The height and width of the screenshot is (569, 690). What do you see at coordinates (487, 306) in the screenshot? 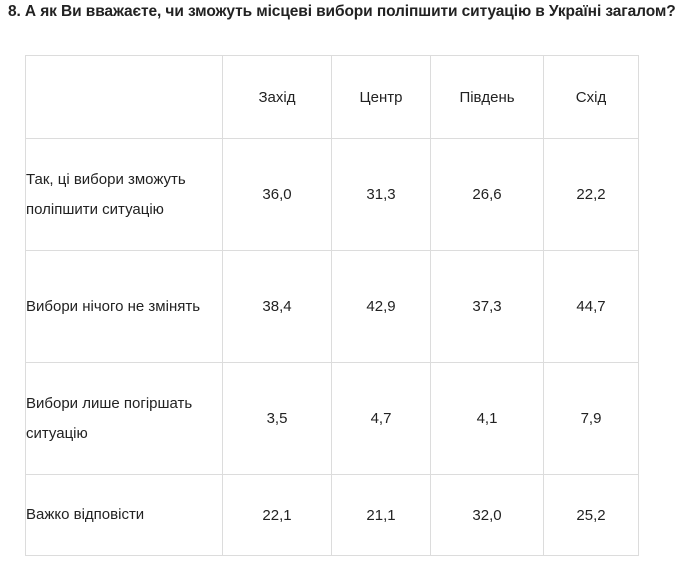
I see `cell-value: 37,3` at bounding box center [487, 306].